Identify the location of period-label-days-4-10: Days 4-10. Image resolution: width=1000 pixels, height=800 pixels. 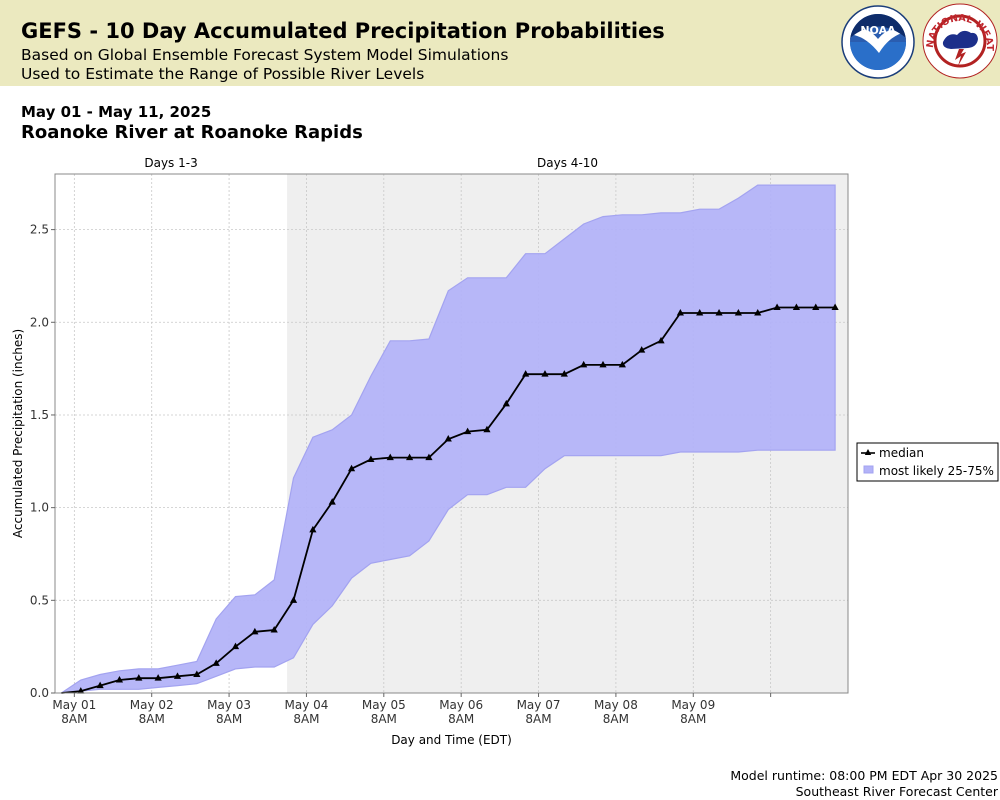
(567, 163).